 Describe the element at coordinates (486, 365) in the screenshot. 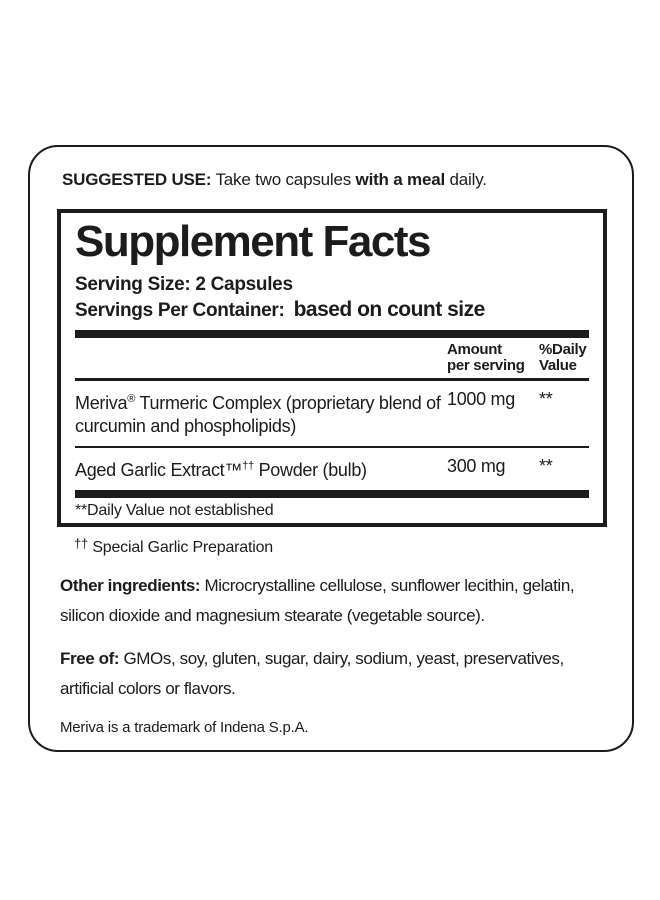

I see `amount-header-line2: per serving` at that location.